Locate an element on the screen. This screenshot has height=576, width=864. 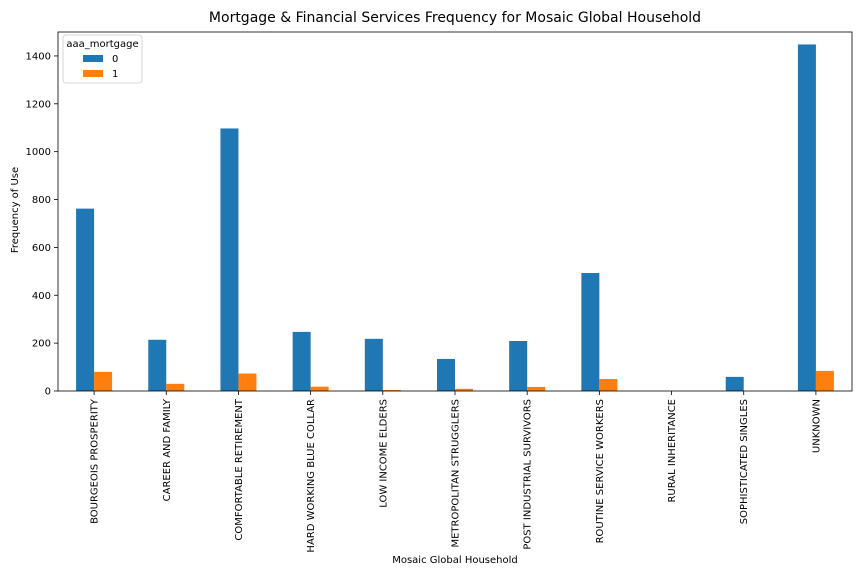
legend: aaa_mortgage 0 1 is located at coordinates (102, 59).